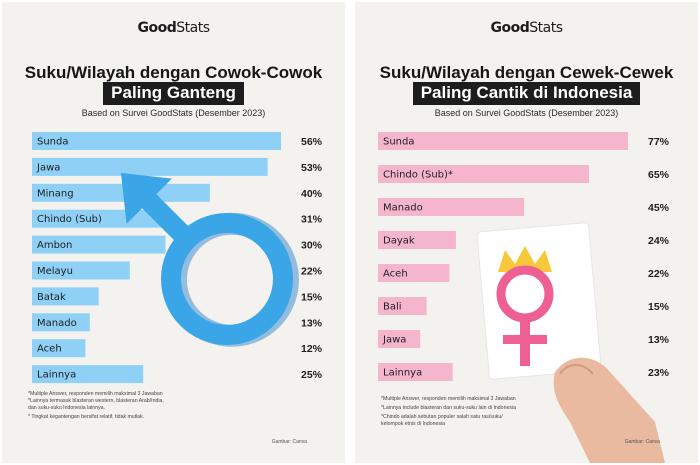  I want to click on chart-title-highlight: Paling Ganteng, so click(173, 93).